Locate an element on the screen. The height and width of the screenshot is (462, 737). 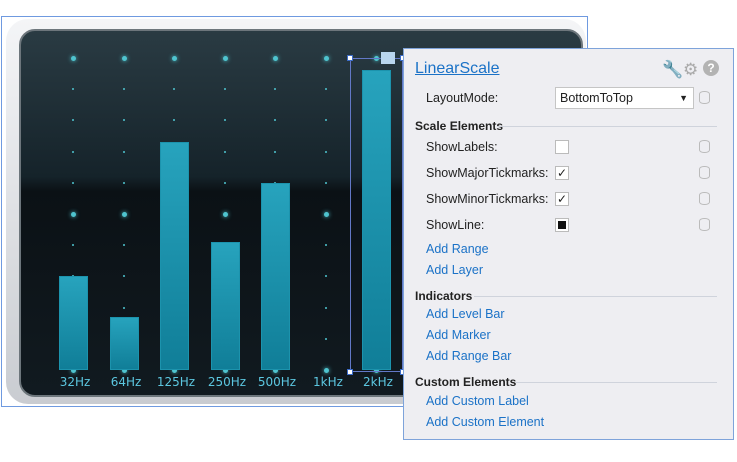
section-custom-elements: Custom Elements is located at coordinates (466, 382).